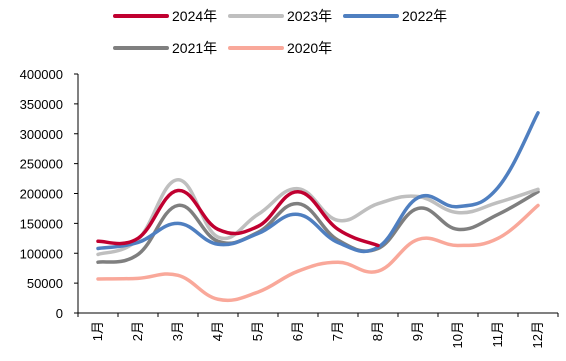  I want to click on x-tick-label: 7月, so click(337, 331).